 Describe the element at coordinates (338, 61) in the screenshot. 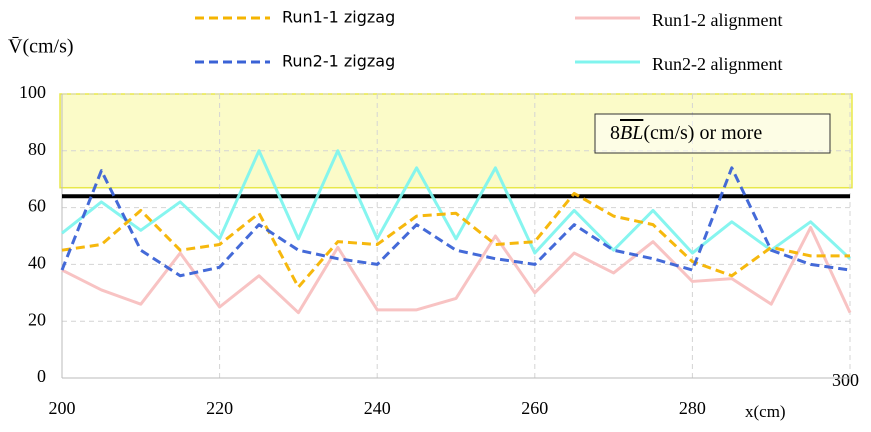

I see `legend-label: Run2-1 zigzag` at that location.